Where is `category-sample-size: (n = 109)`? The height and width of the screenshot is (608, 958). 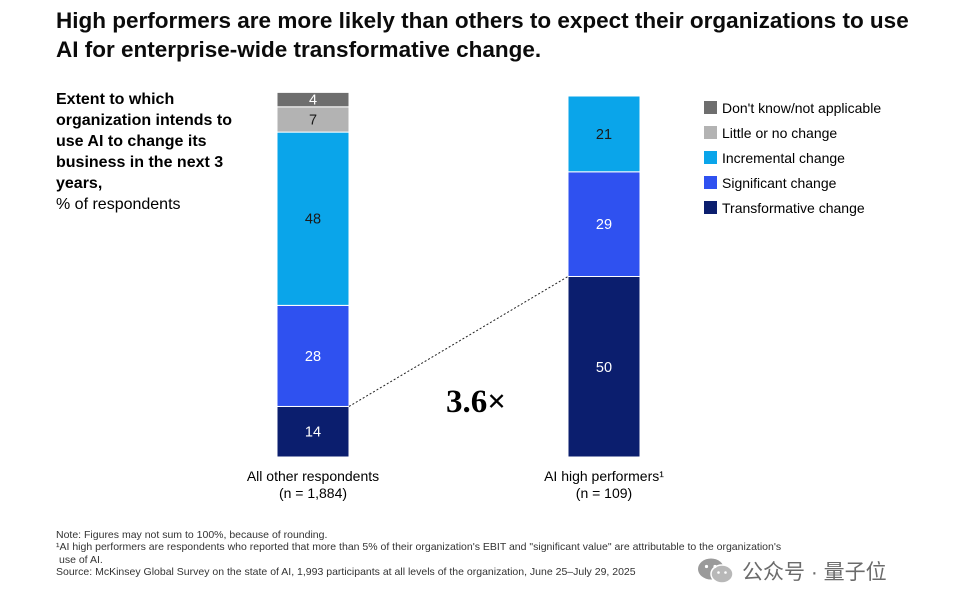
category-sample-size: (n = 109) is located at coordinates (604, 493).